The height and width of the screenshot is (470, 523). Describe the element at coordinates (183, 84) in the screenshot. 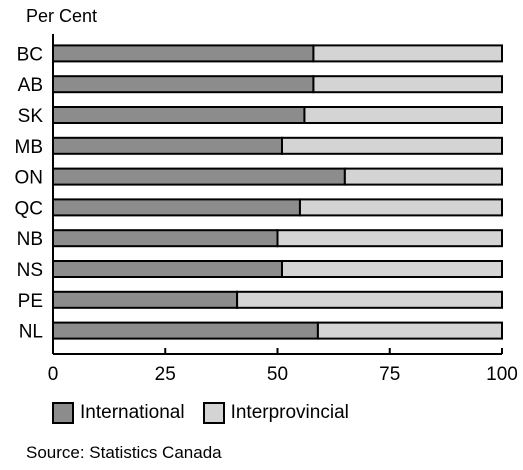

I see `bar-ab-international` at that location.